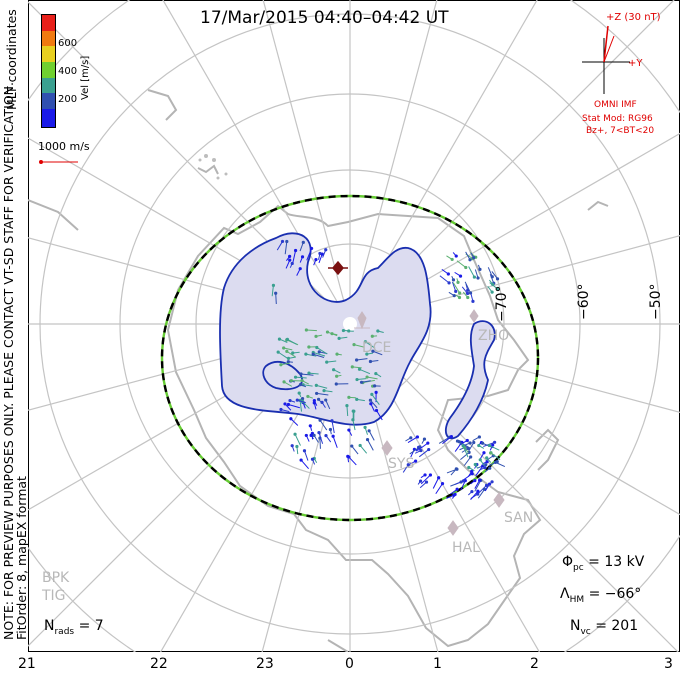 This screenshot has width=680, height=674. What do you see at coordinates (54, 596) in the screenshot?
I see `radar-label-tig: TIG` at bounding box center [54, 596].